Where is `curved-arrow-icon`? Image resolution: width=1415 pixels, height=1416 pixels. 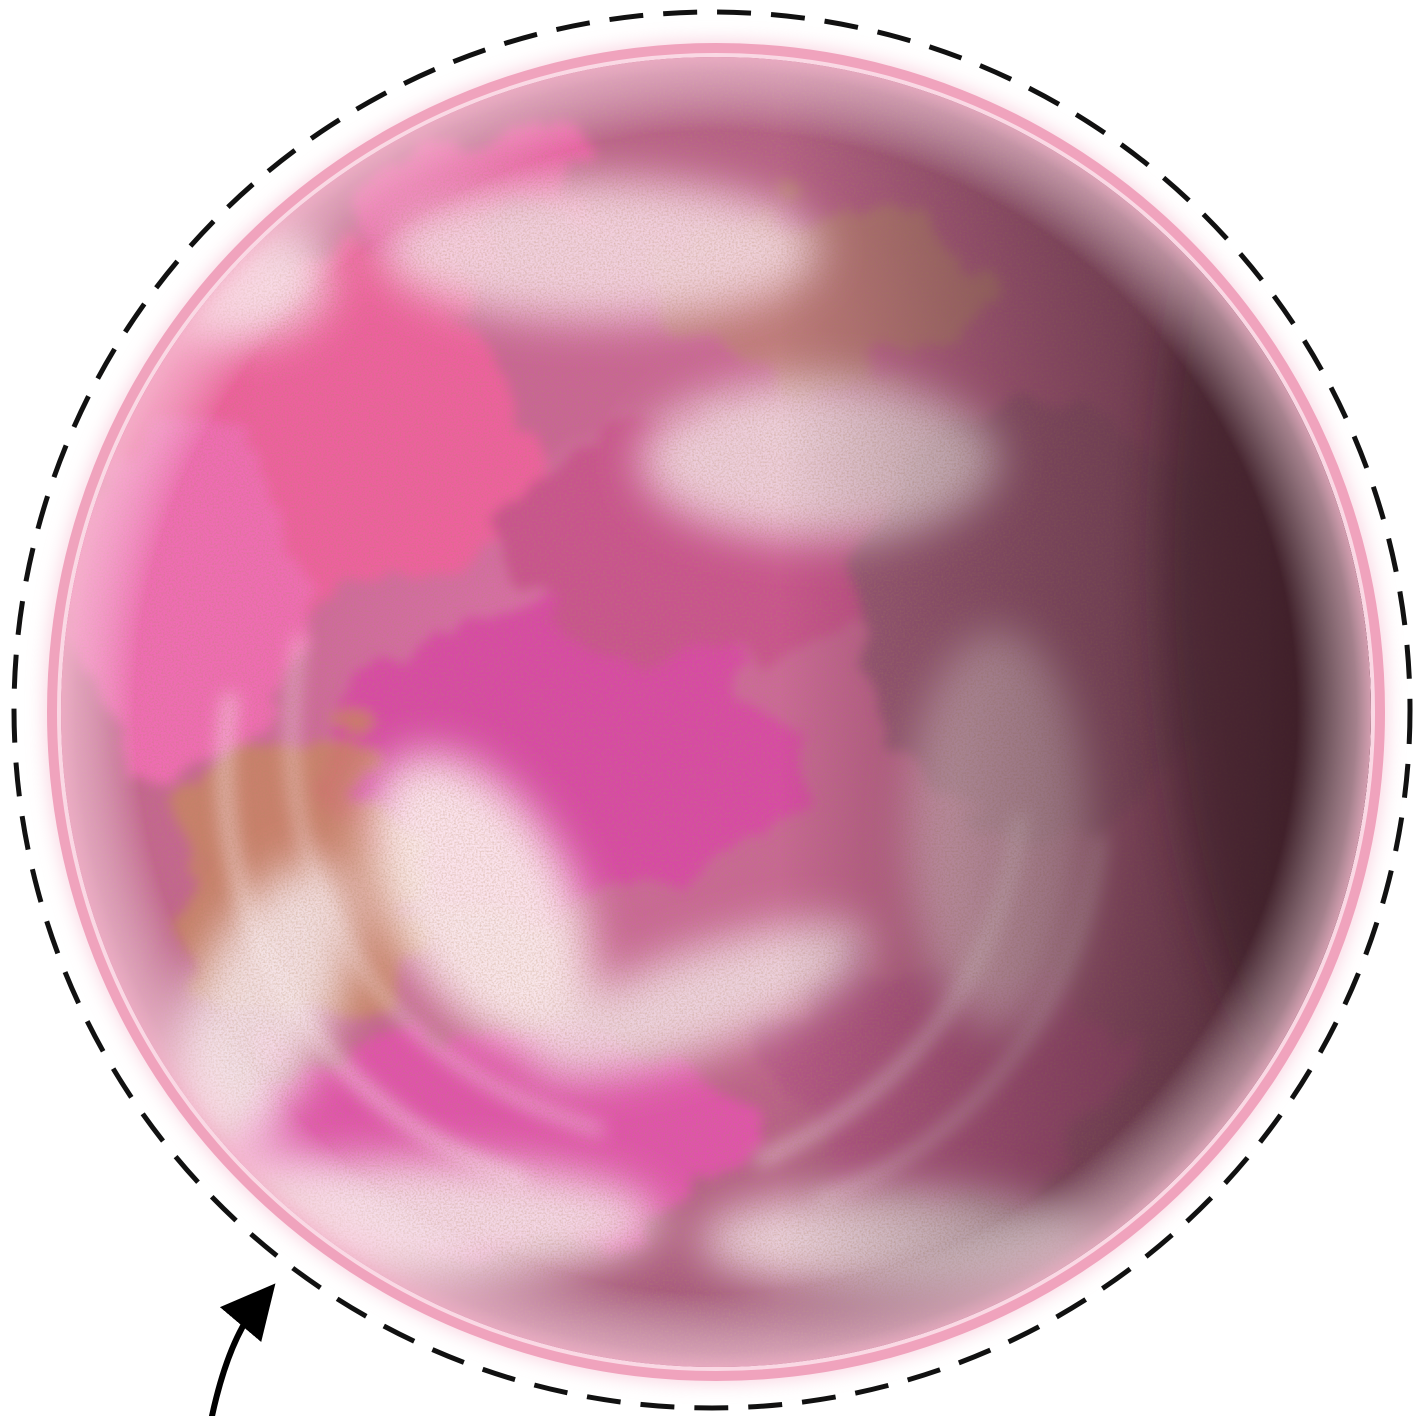
curved-arrow-icon is located at coordinates (242, 1349).